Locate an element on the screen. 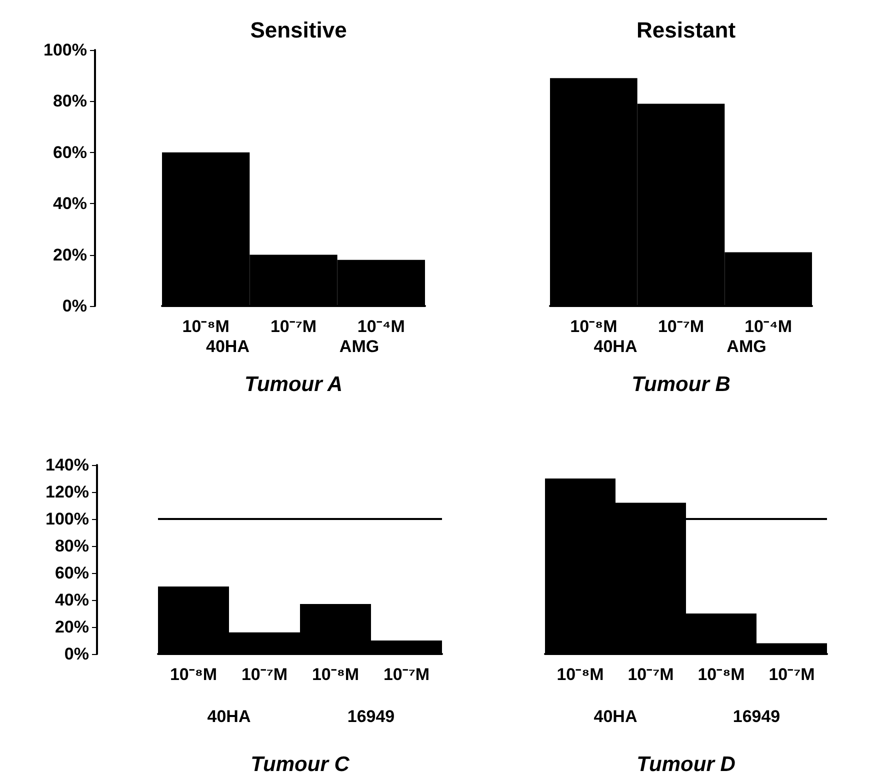 The width and height of the screenshot is (874, 780). chart-title: Sensitive is located at coordinates (298, 30).